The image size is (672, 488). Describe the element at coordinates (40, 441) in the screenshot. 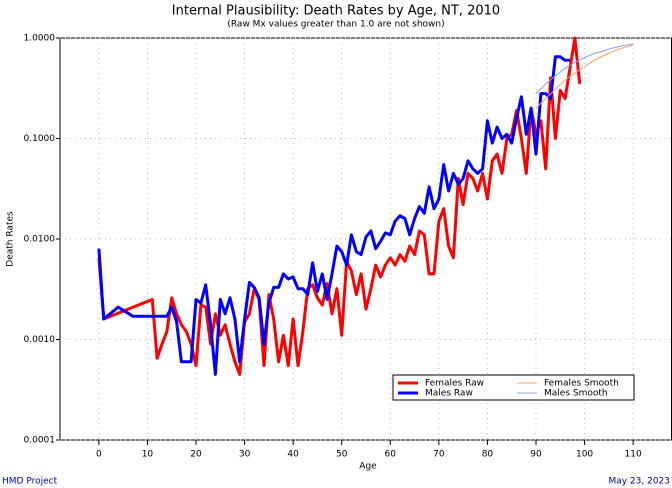

I see `y-tick-label: 0.0001` at that location.